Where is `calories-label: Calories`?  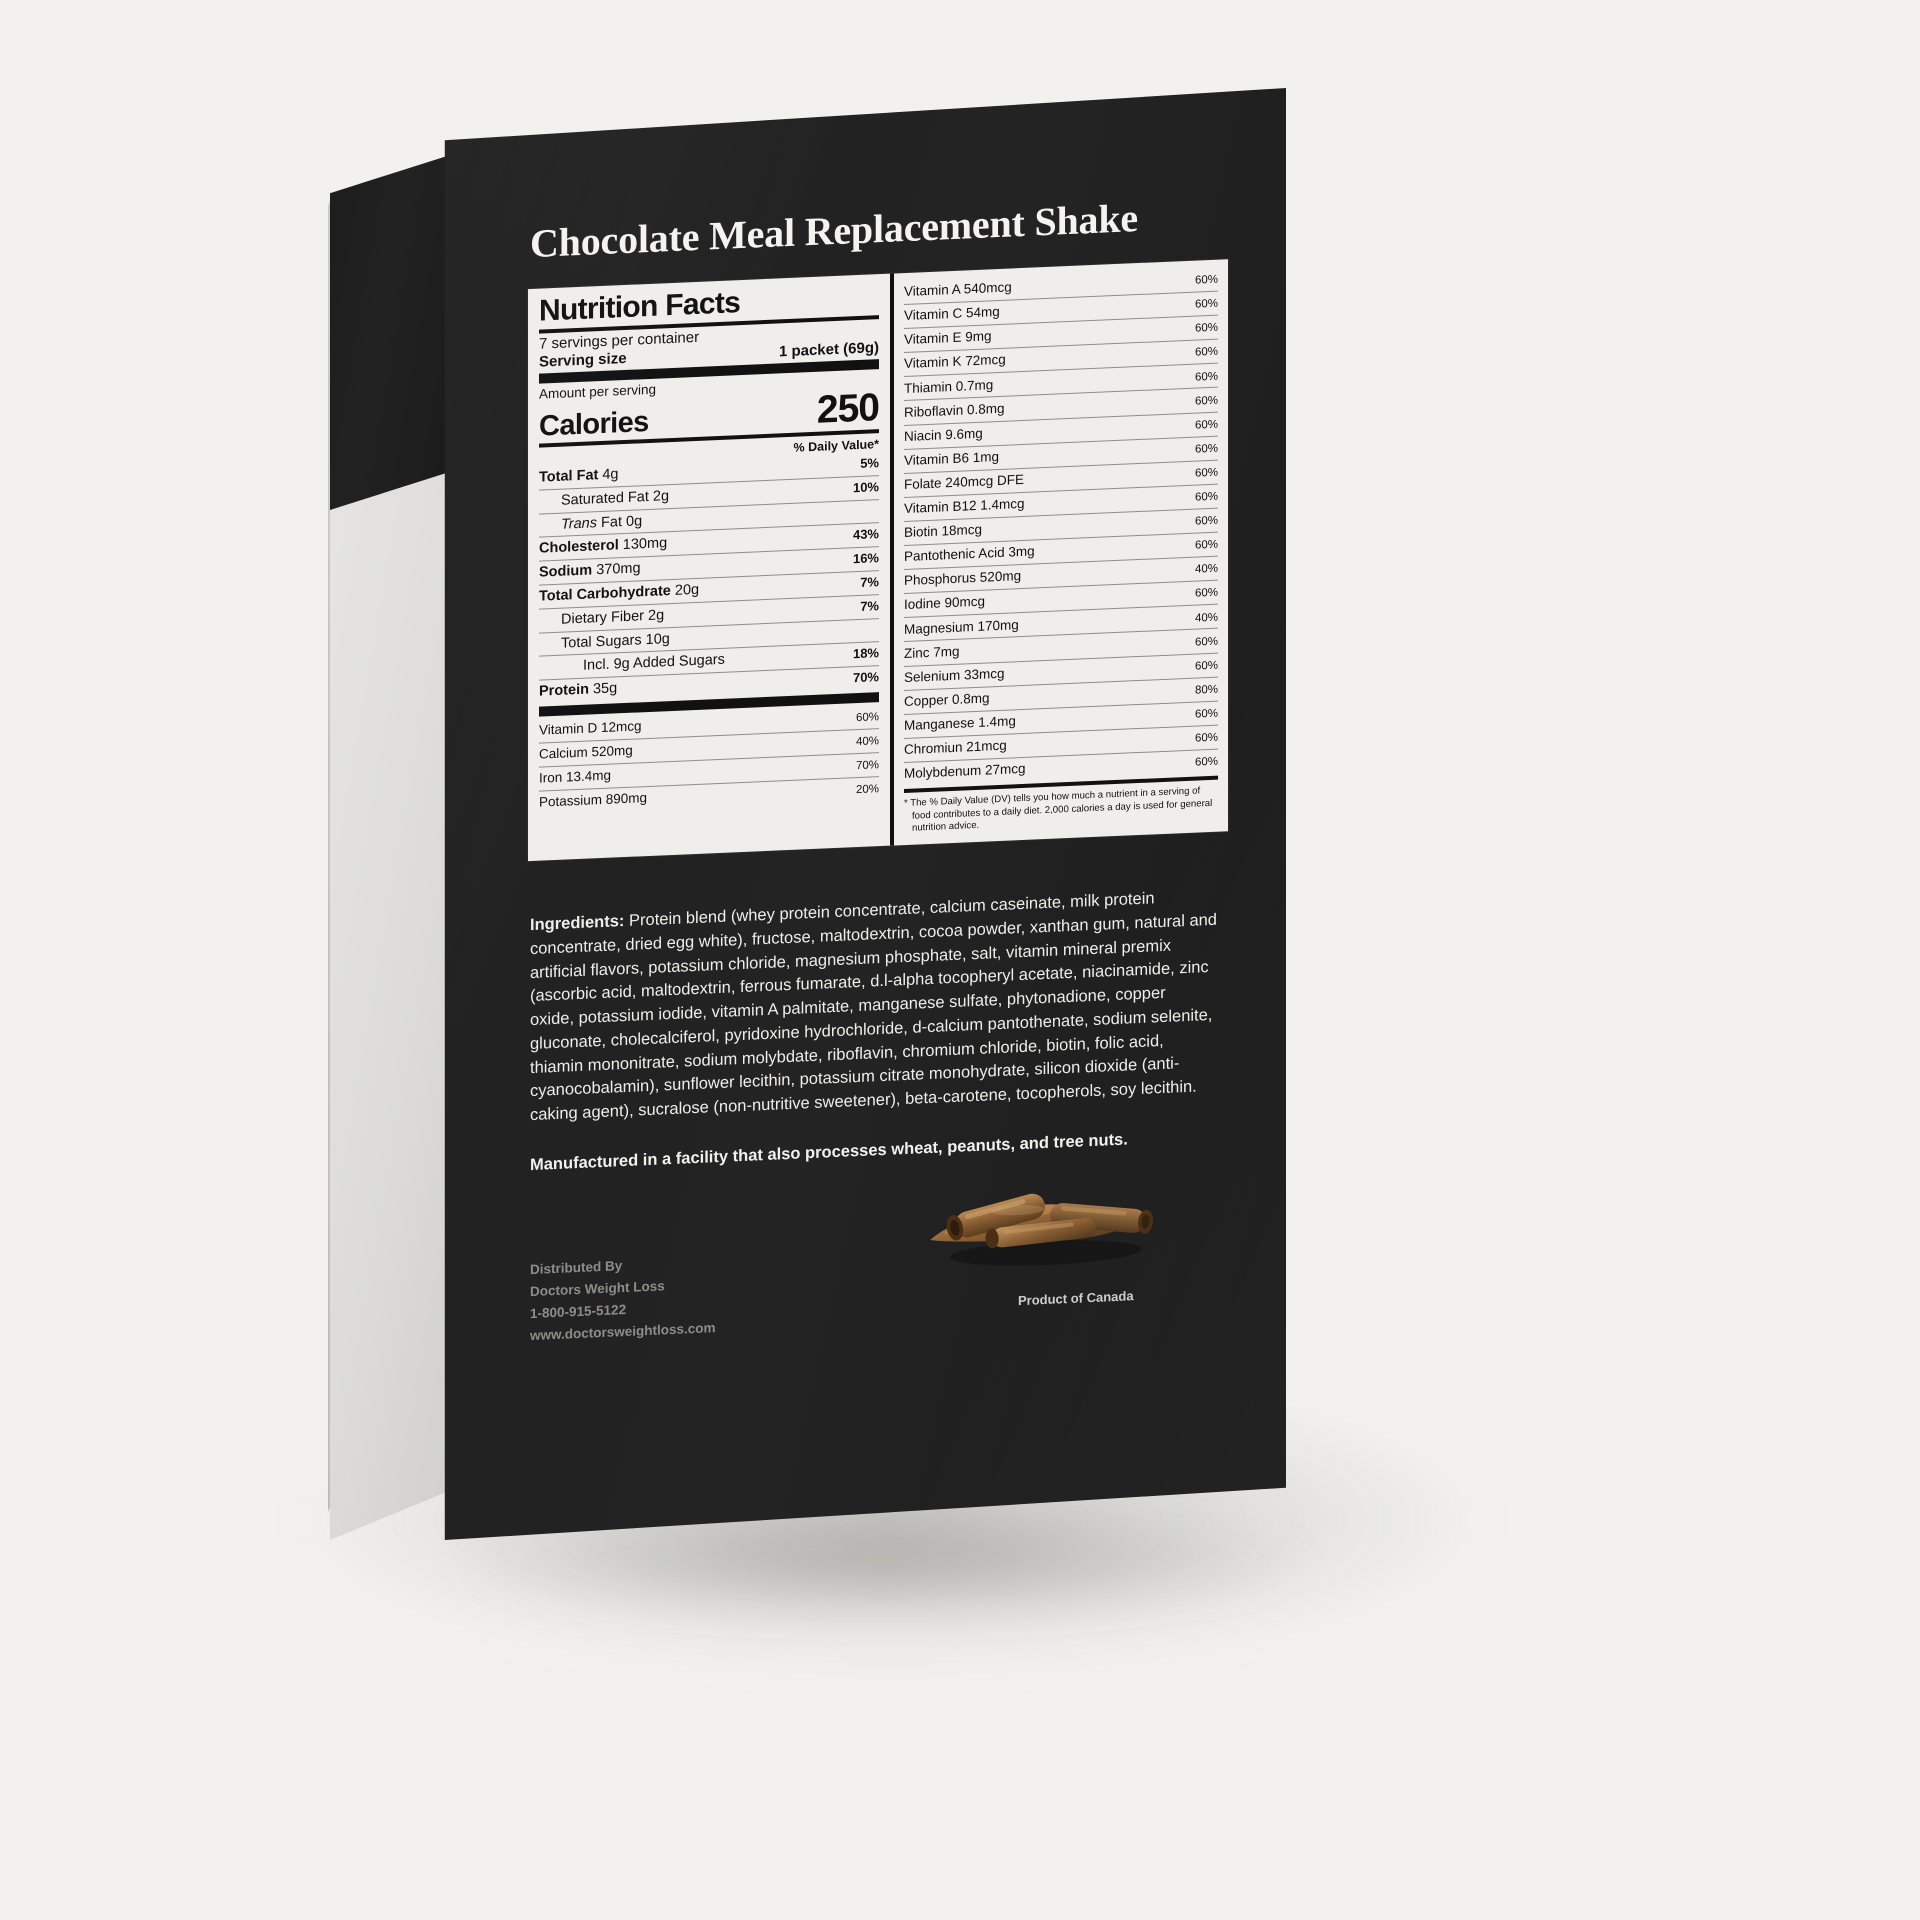
calories-label: Calories is located at coordinates (594, 424).